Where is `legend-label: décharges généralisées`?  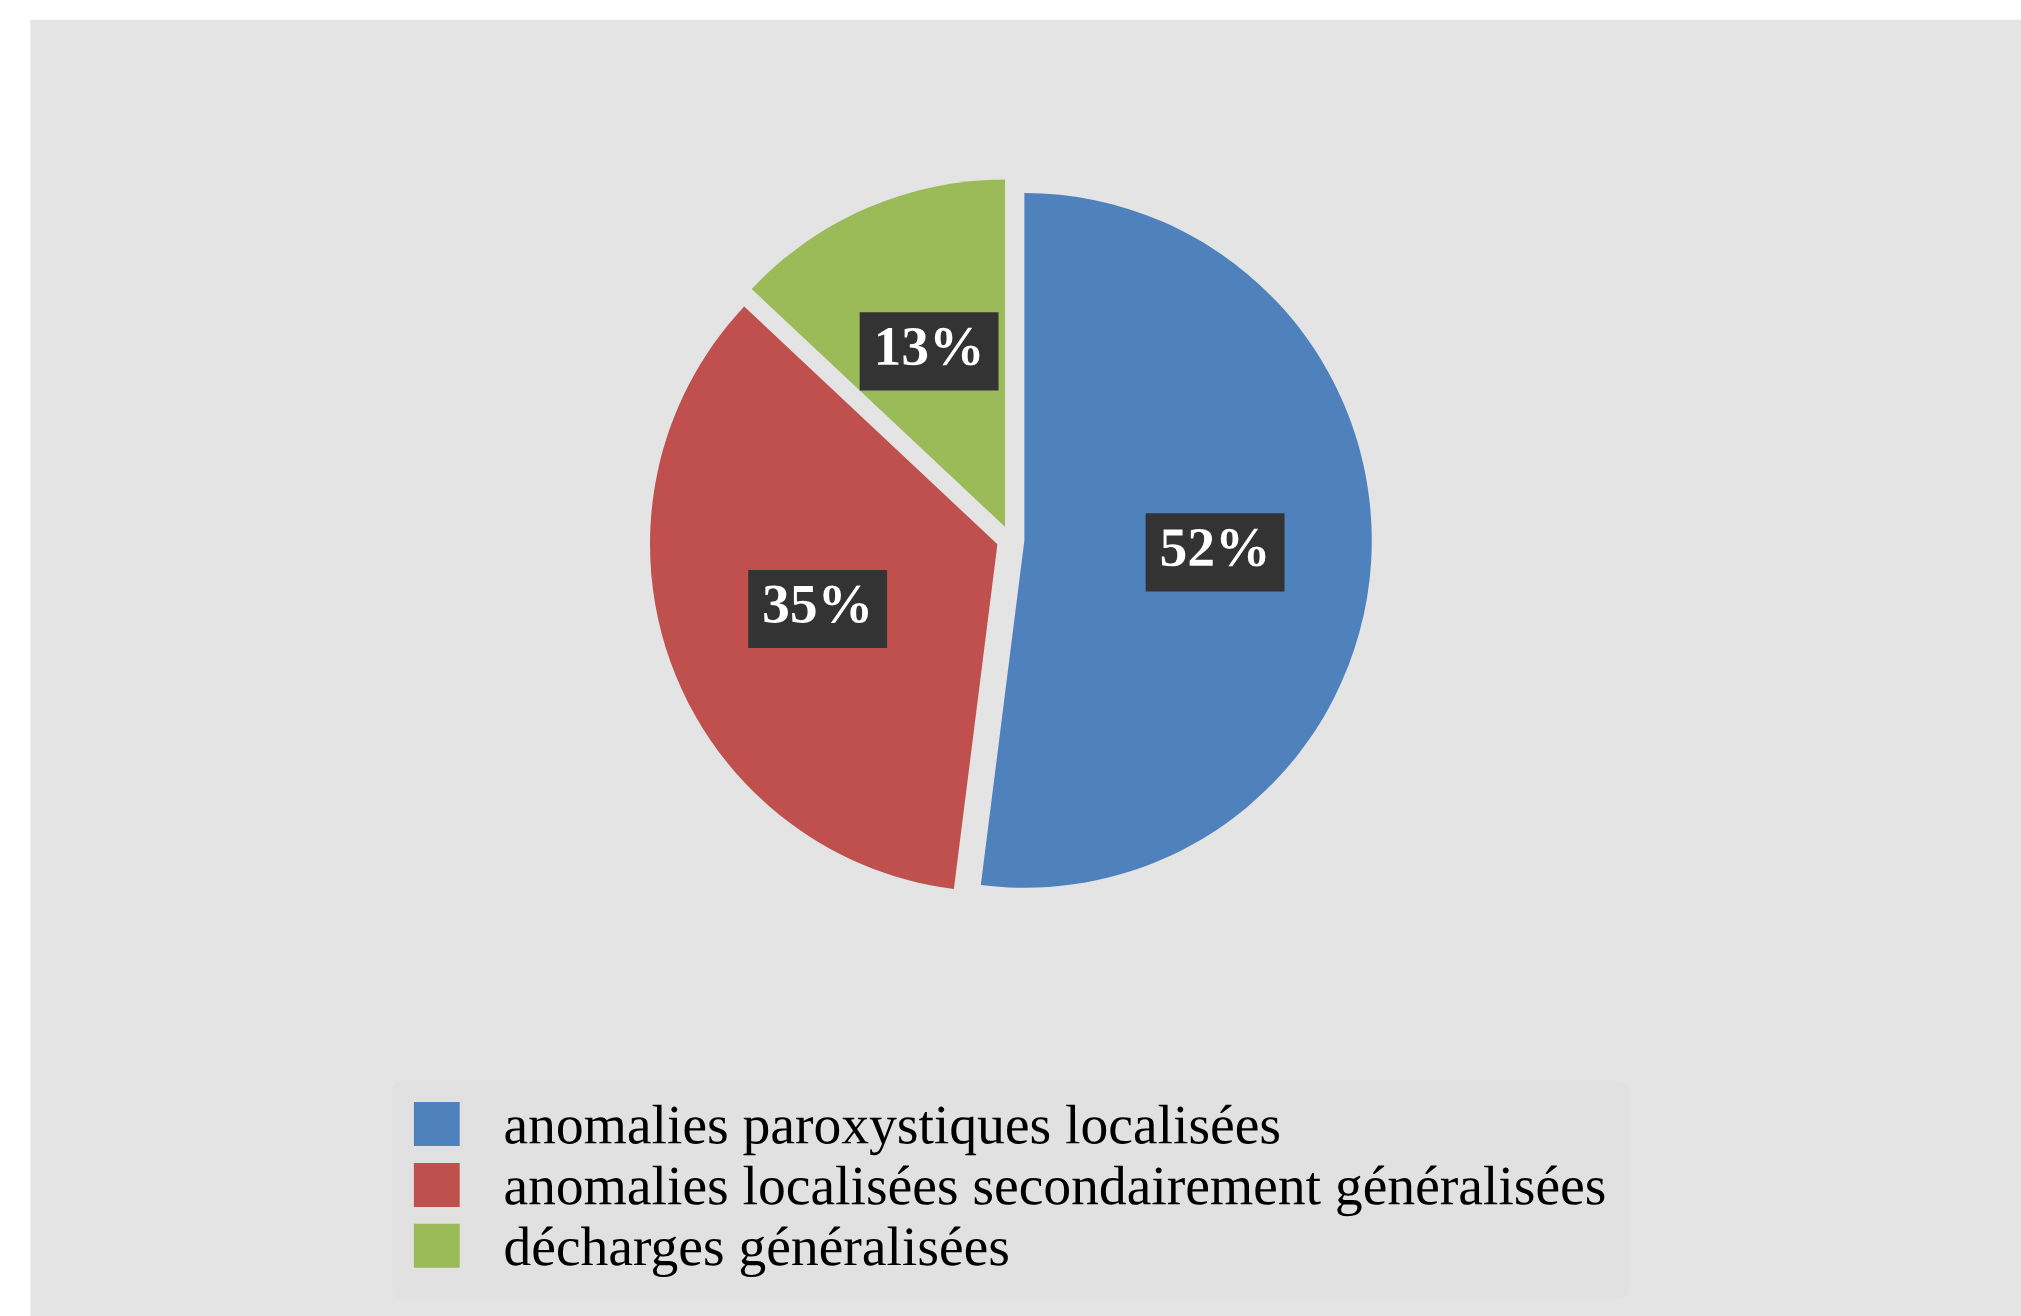
legend-label: décharges généralisées is located at coordinates (756, 1252).